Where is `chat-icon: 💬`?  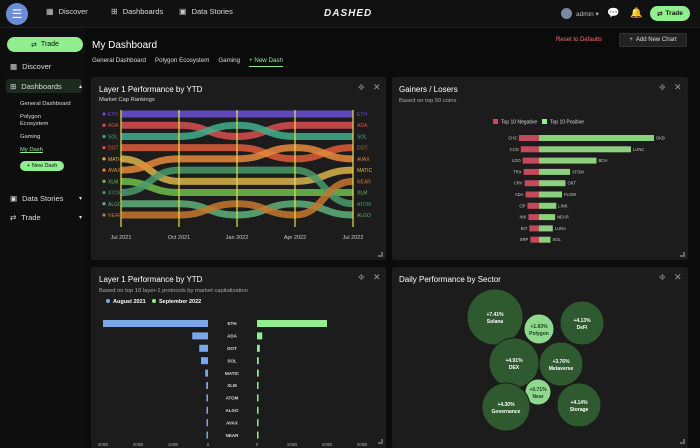
chat-icon: 💬 is located at coordinates (613, 13).